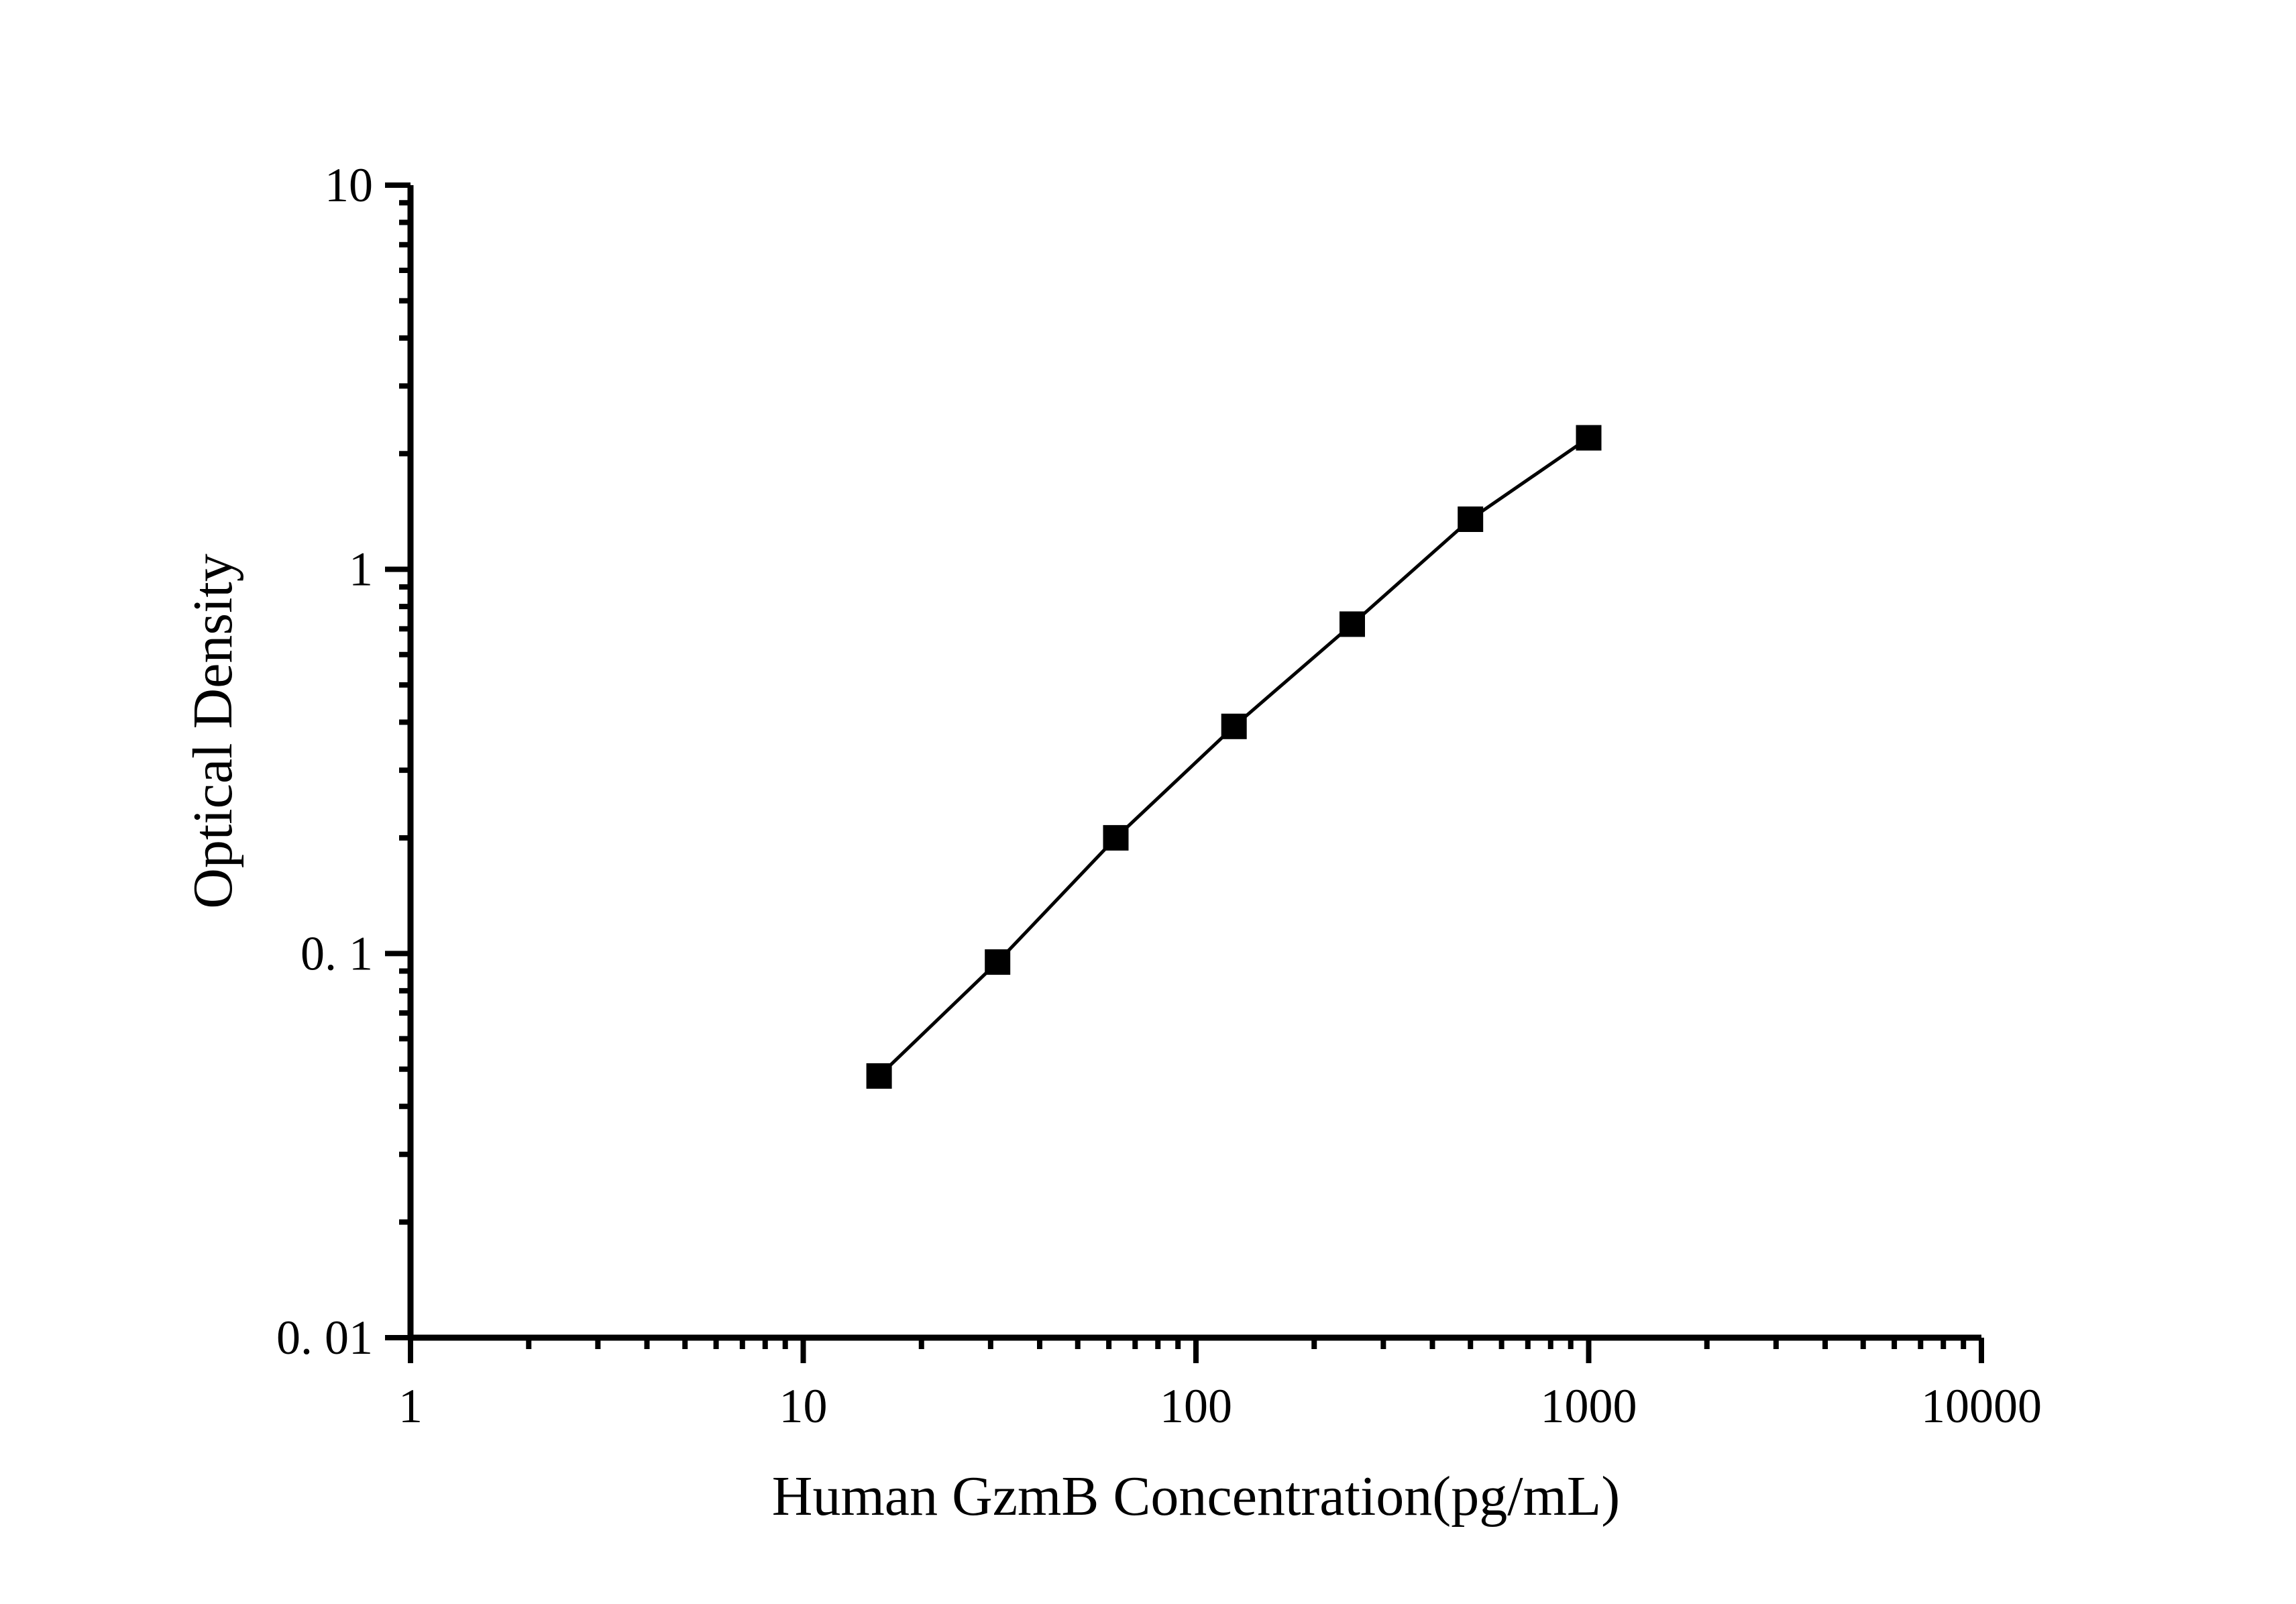  I want to click on x-tick-label: 1, so click(410, 1406).